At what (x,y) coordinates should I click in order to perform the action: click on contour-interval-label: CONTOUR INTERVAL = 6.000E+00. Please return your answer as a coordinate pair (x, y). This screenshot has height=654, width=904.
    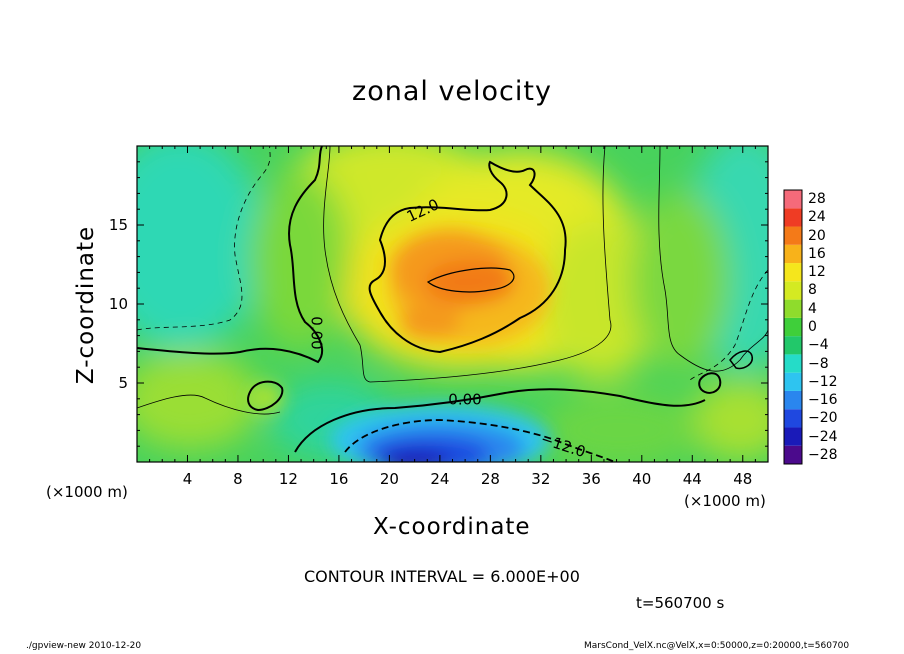
    Looking at the image, I should click on (442, 576).